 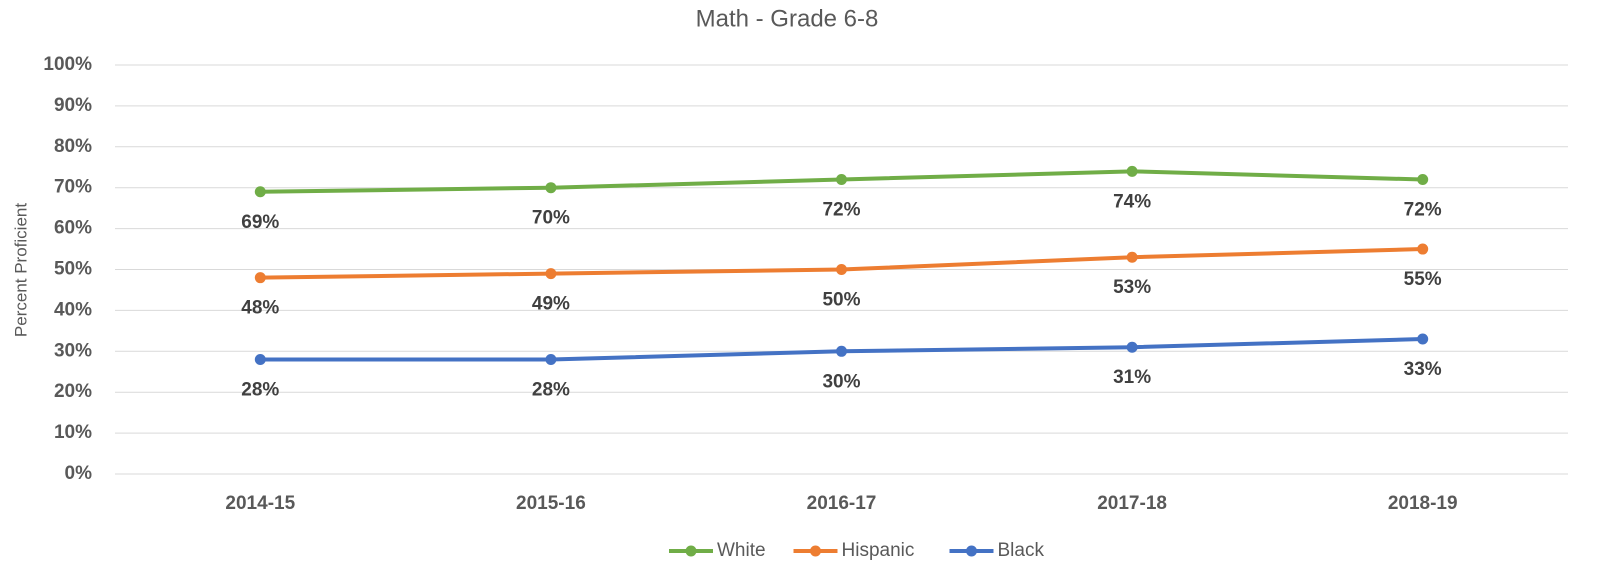 I want to click on legend-label: White, so click(x=741, y=550).